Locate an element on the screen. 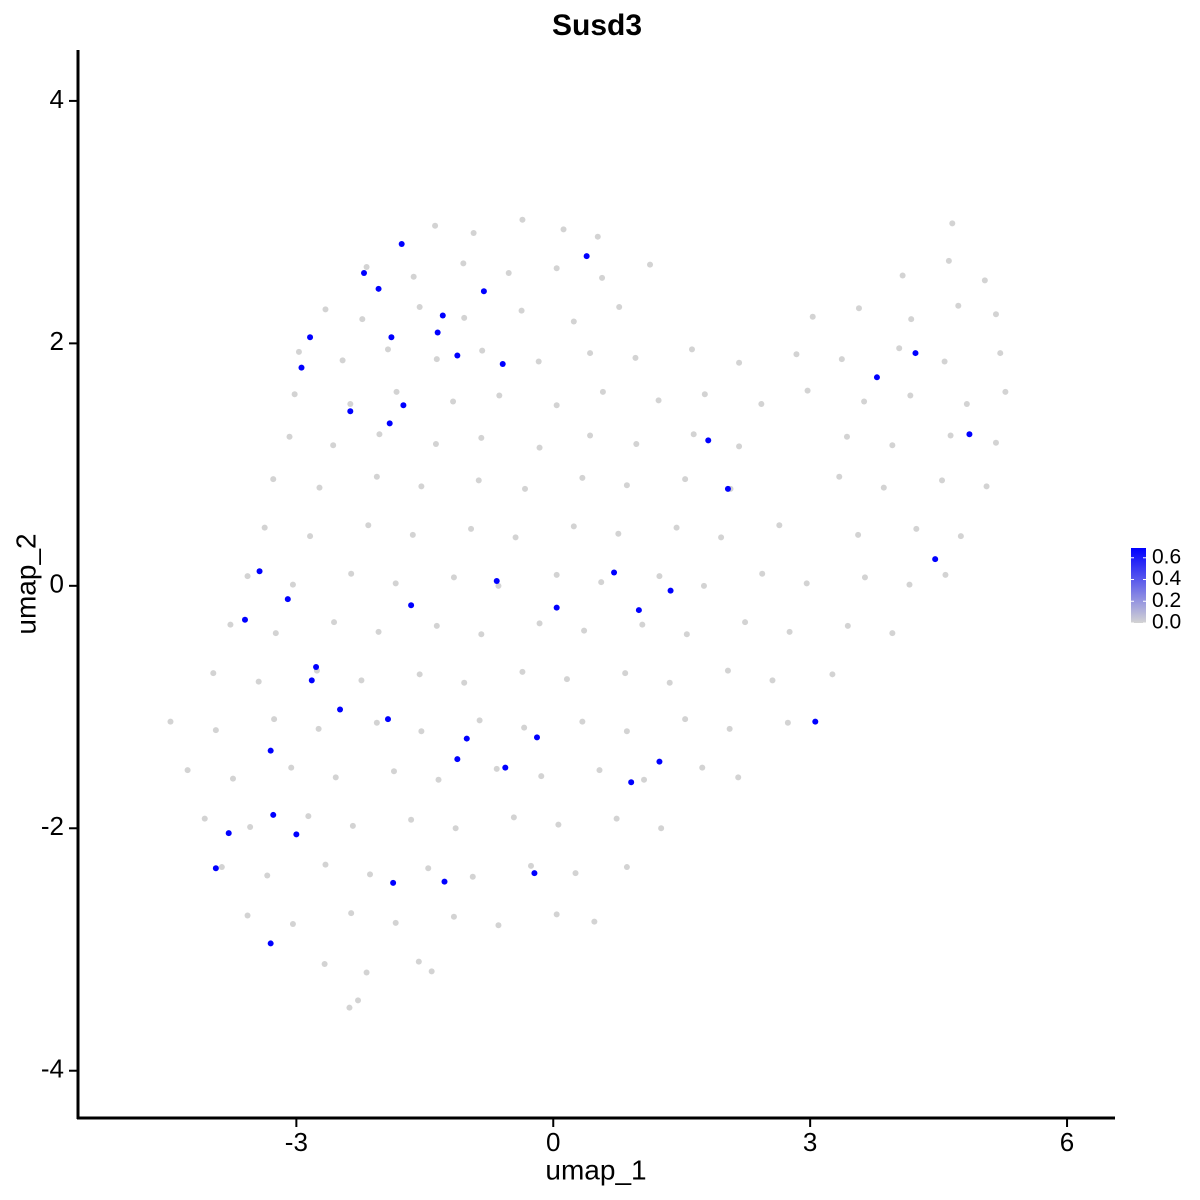  colorbar-tick-label: 0.6 is located at coordinates (1166, 556).